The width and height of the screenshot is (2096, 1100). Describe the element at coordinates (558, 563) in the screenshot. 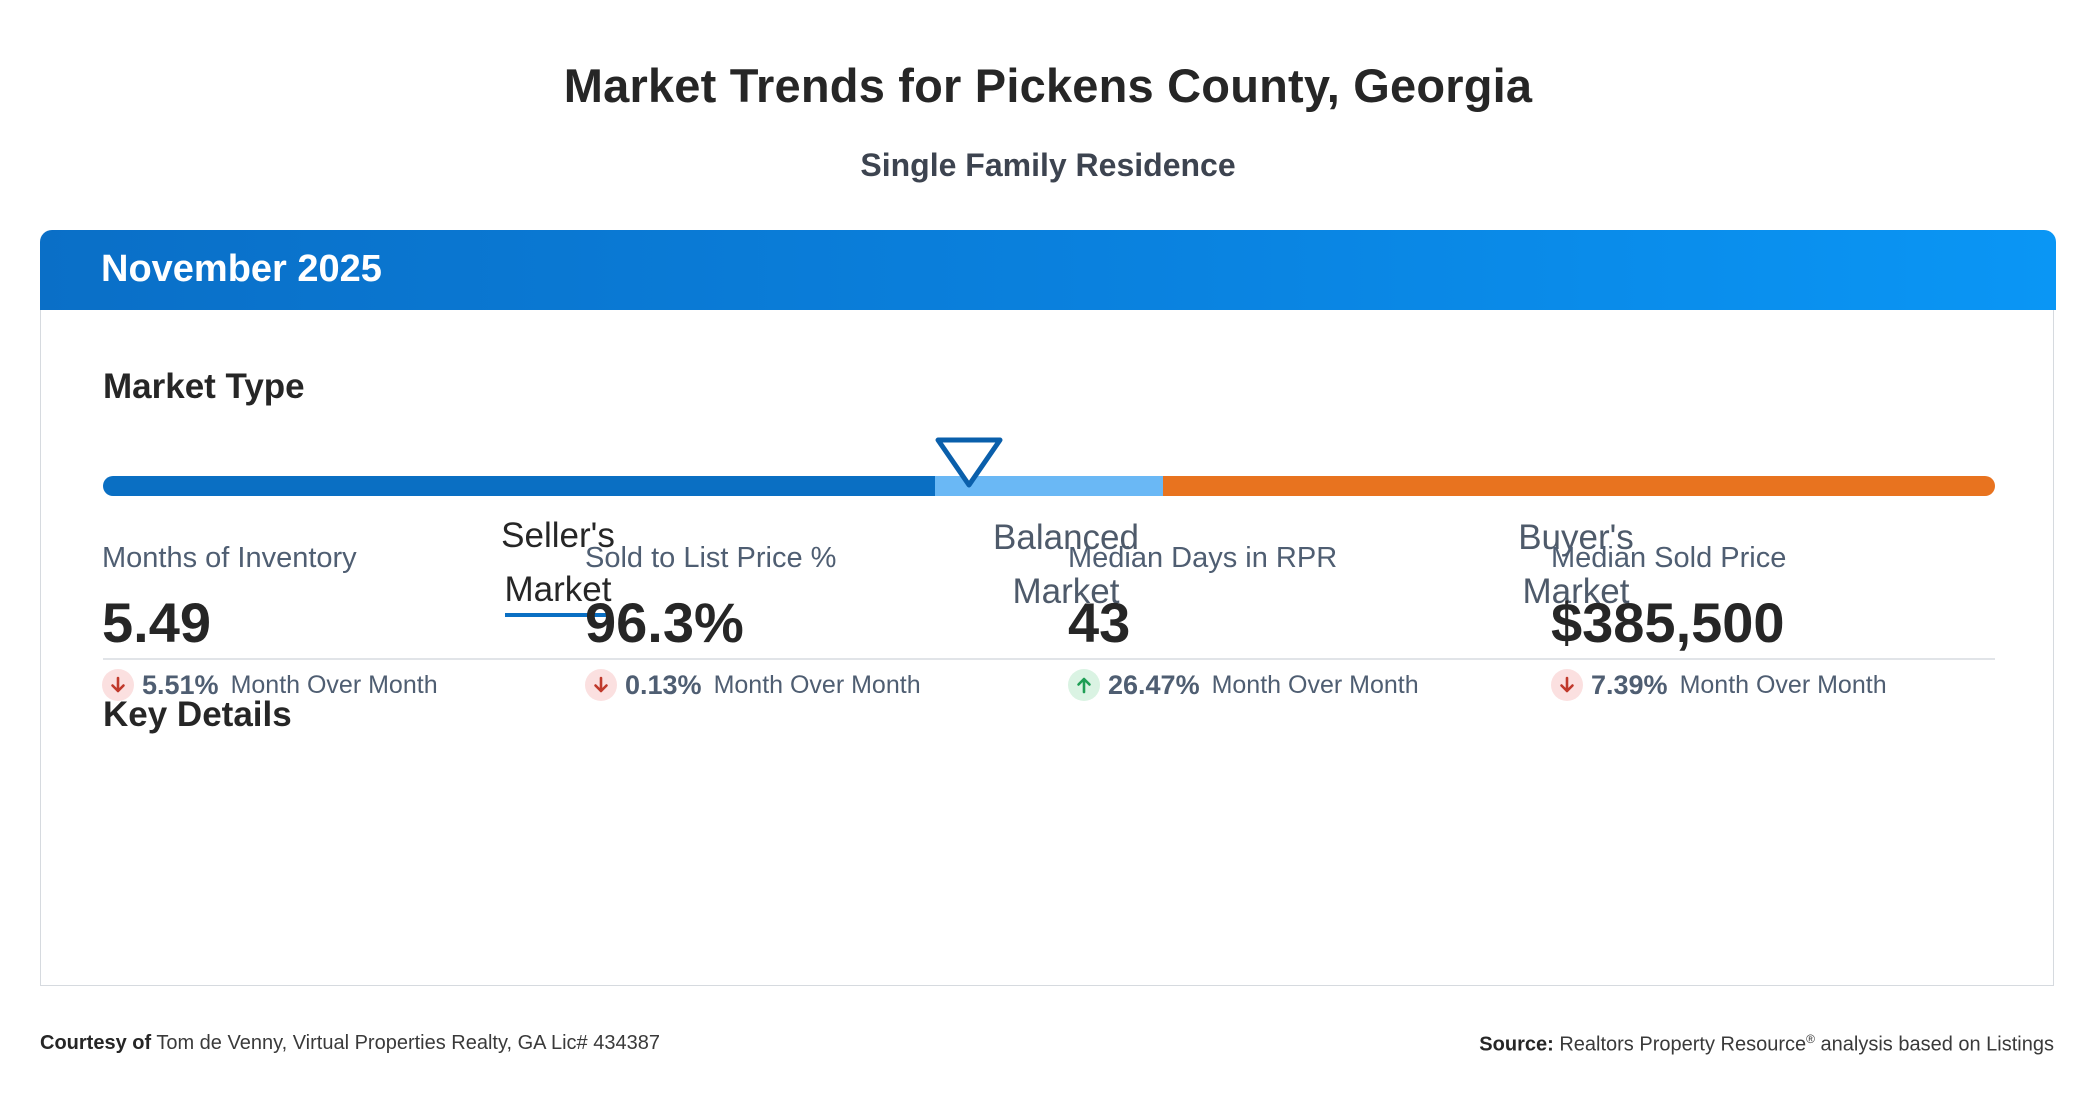

I see `seller-market-label: Seller's Market` at that location.